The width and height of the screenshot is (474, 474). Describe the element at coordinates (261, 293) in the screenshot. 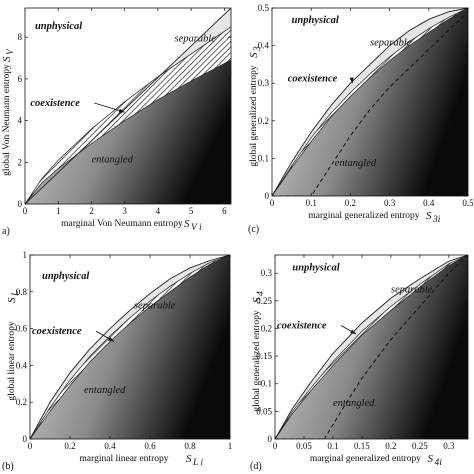

I see `y-axis-subscript: 4` at that location.